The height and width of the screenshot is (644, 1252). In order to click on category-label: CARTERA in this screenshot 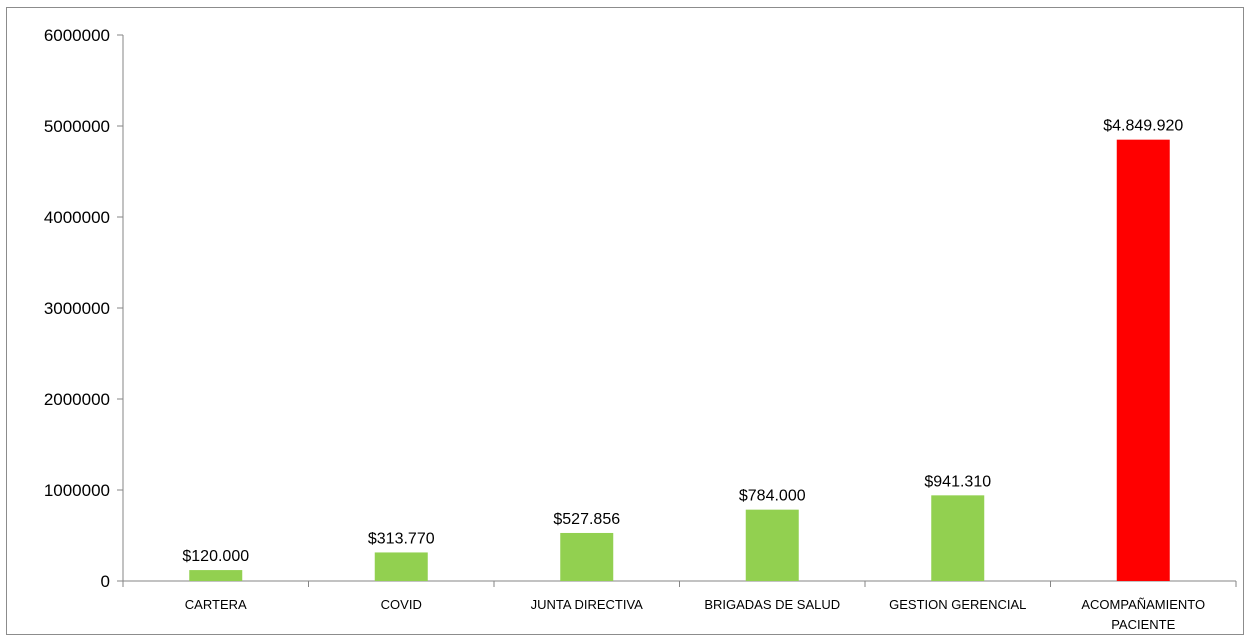, I will do `click(216, 604)`.